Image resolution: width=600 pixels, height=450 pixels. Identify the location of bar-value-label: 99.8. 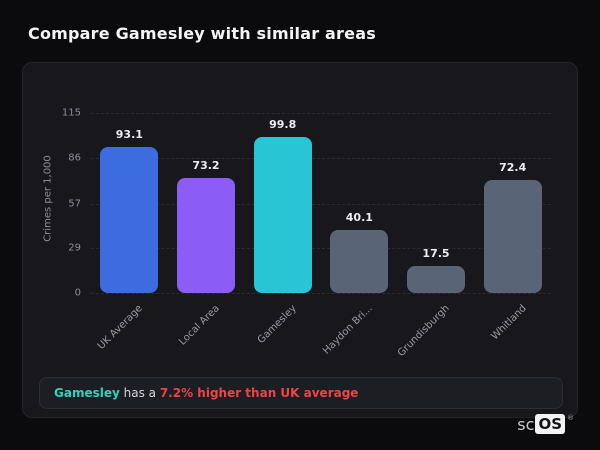
(283, 124).